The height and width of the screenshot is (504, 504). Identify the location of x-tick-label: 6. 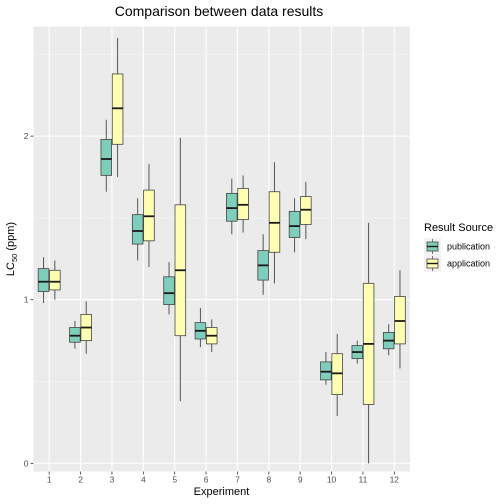
(206, 480).